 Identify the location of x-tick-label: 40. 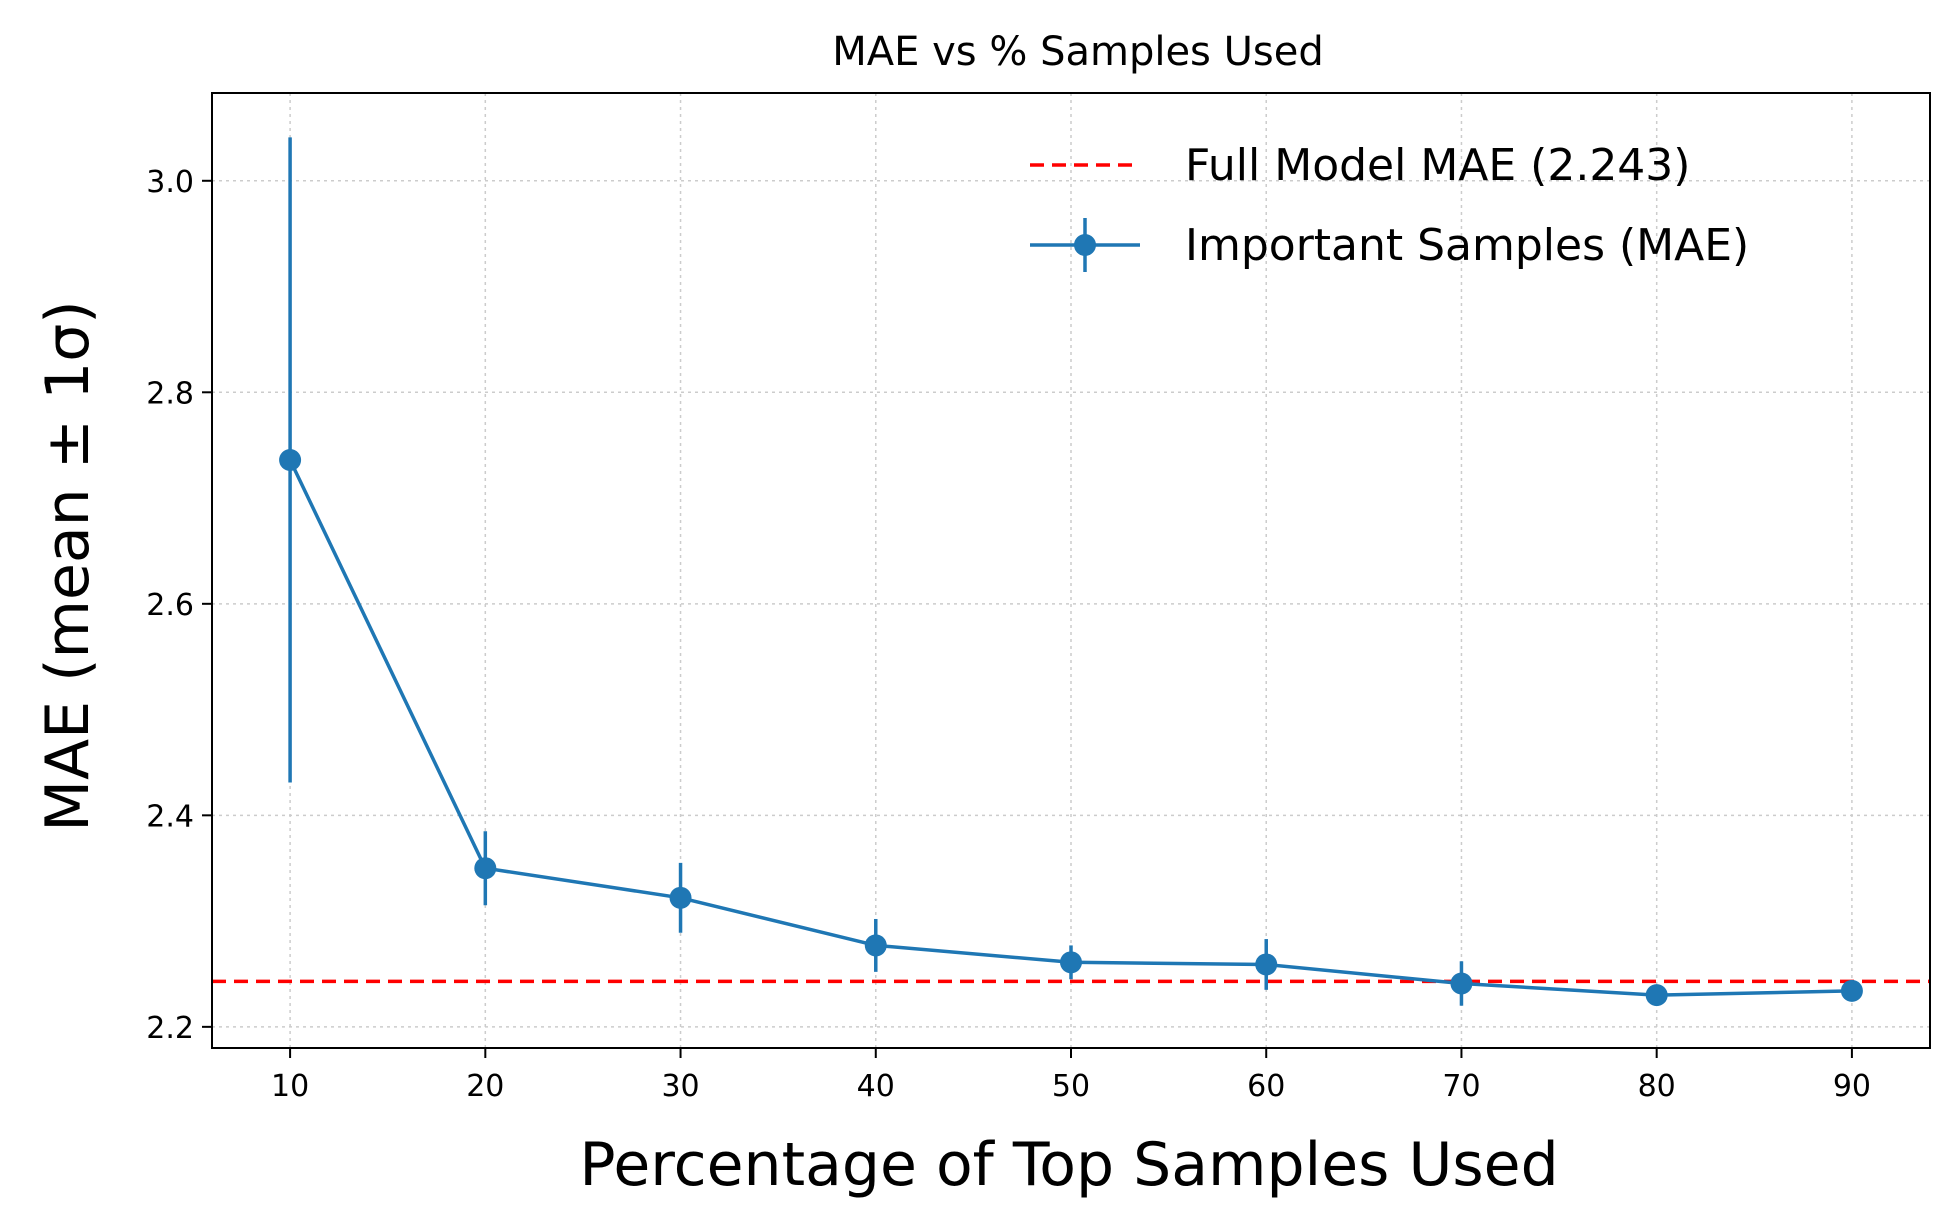
(876, 1086).